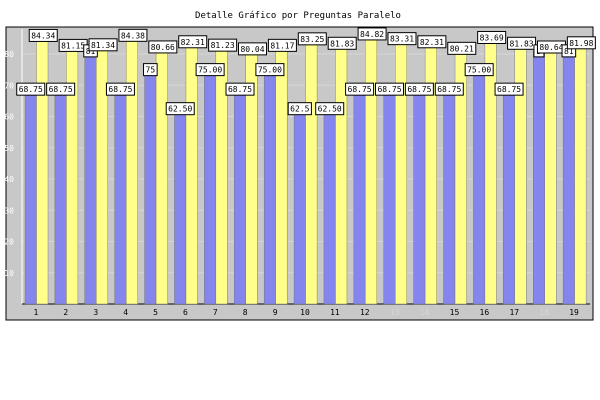 The width and height of the screenshot is (600, 400). What do you see at coordinates (581, 43) in the screenshot?
I see `data-label-series-2: 81.98` at bounding box center [581, 43].